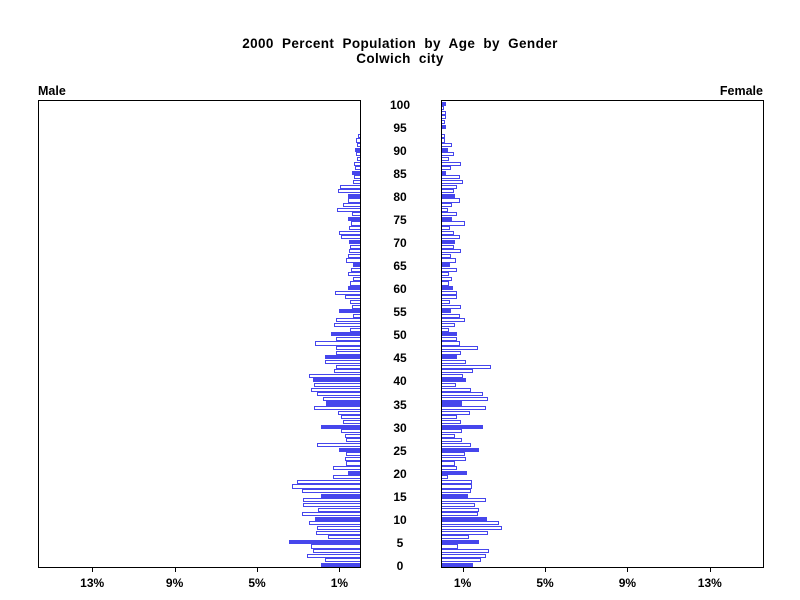  Describe the element at coordinates (174, 583) in the screenshot. I see `male-percent-tick-label-9: 9%` at that location.